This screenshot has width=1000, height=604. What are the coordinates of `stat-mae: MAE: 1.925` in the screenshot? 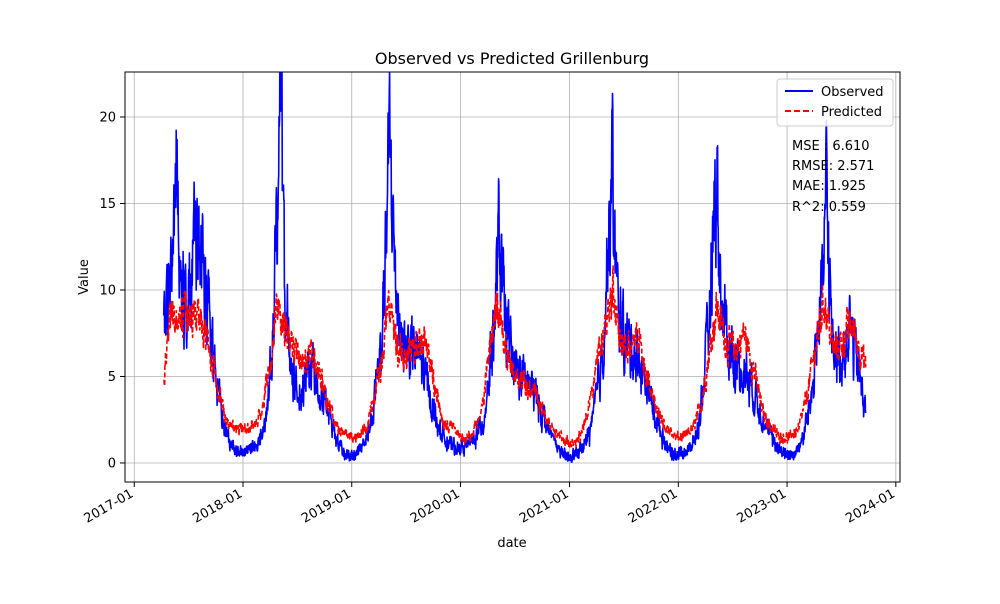 It's located at (829, 186).